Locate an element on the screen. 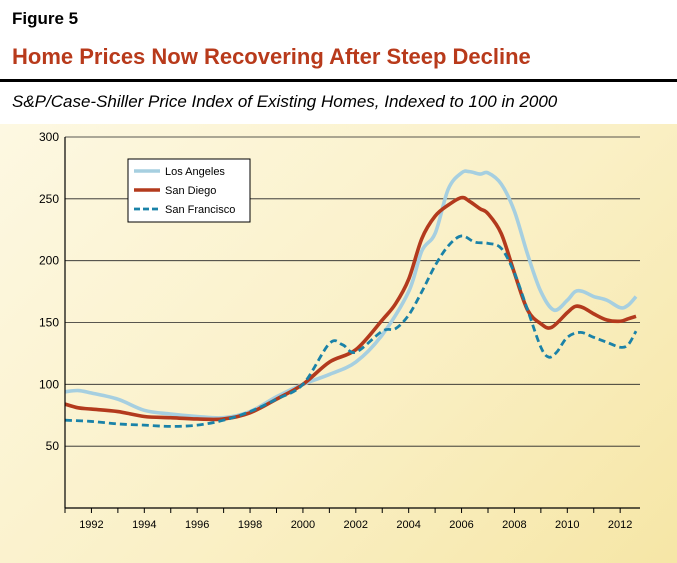  x-tick-label: 1994 is located at coordinates (144, 525).